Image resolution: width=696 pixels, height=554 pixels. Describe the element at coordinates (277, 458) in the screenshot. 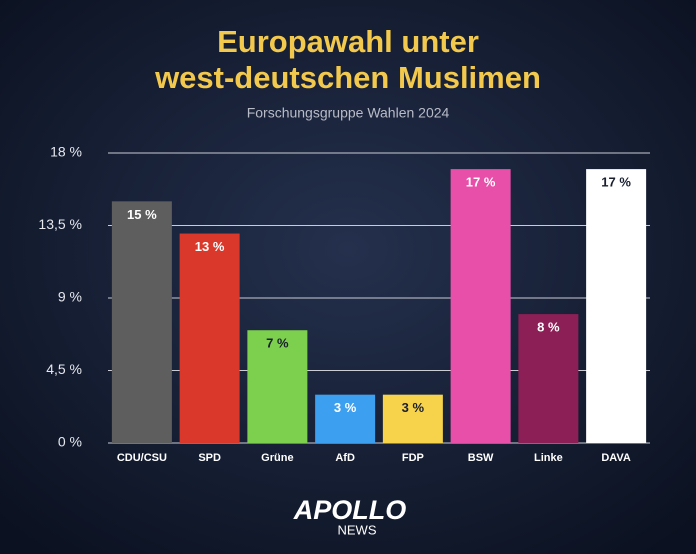

I see `x-tick-label: Grüne` at that location.